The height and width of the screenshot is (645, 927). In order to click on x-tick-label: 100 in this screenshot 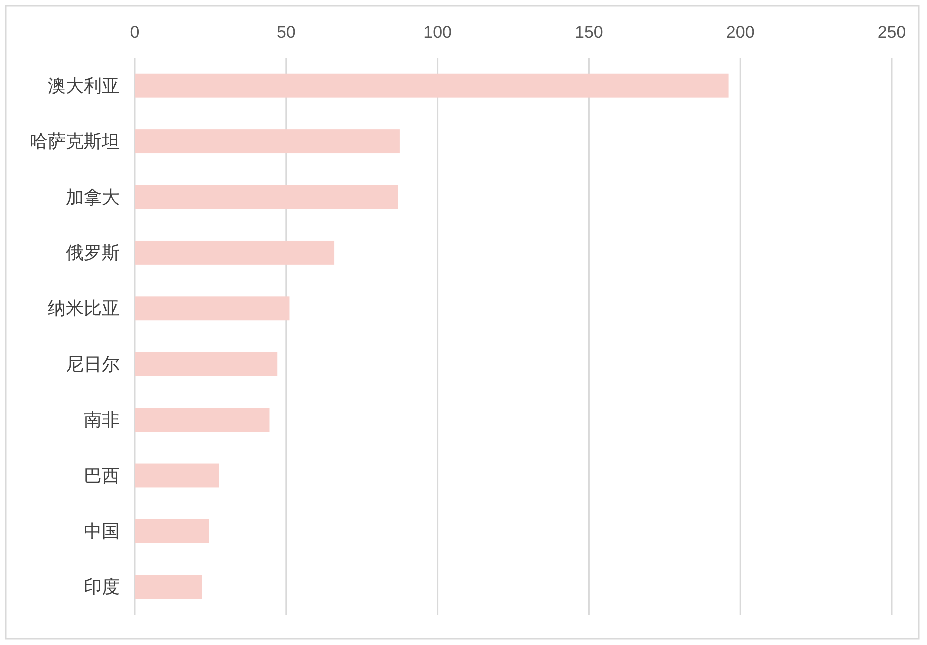, I will do `click(438, 32)`.